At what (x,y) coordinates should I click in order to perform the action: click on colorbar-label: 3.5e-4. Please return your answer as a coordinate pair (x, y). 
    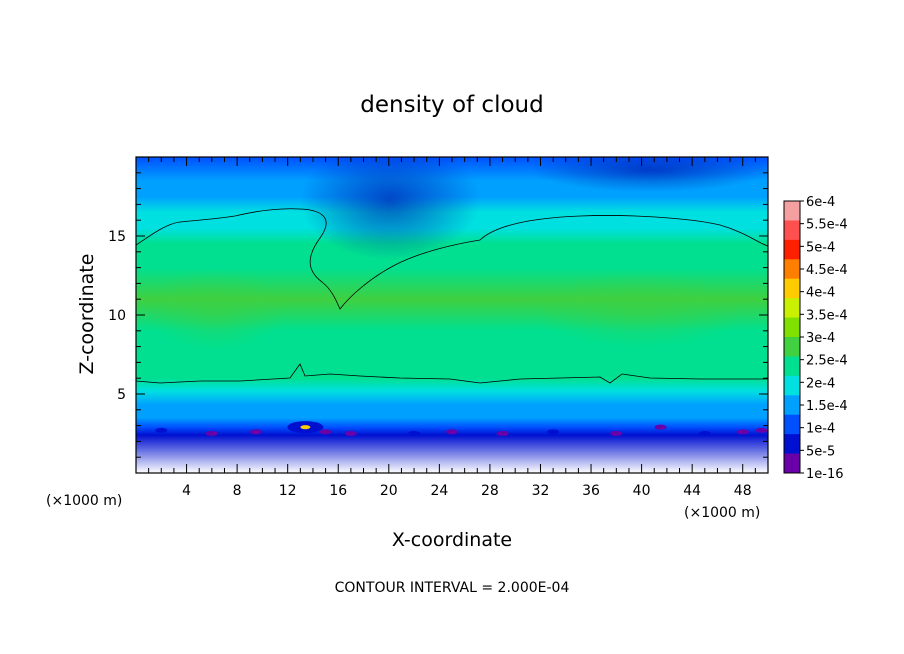
    Looking at the image, I should click on (827, 315).